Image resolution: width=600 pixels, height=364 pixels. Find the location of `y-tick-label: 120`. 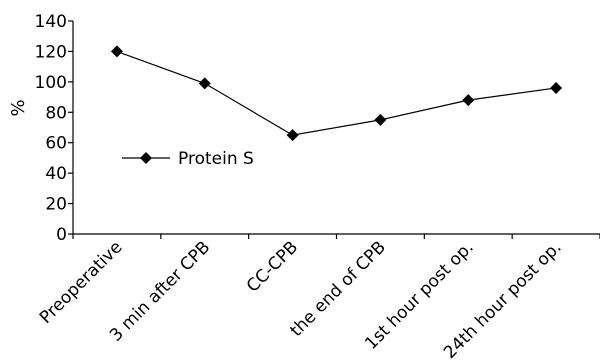

y-tick-label: 120 is located at coordinates (51, 52).